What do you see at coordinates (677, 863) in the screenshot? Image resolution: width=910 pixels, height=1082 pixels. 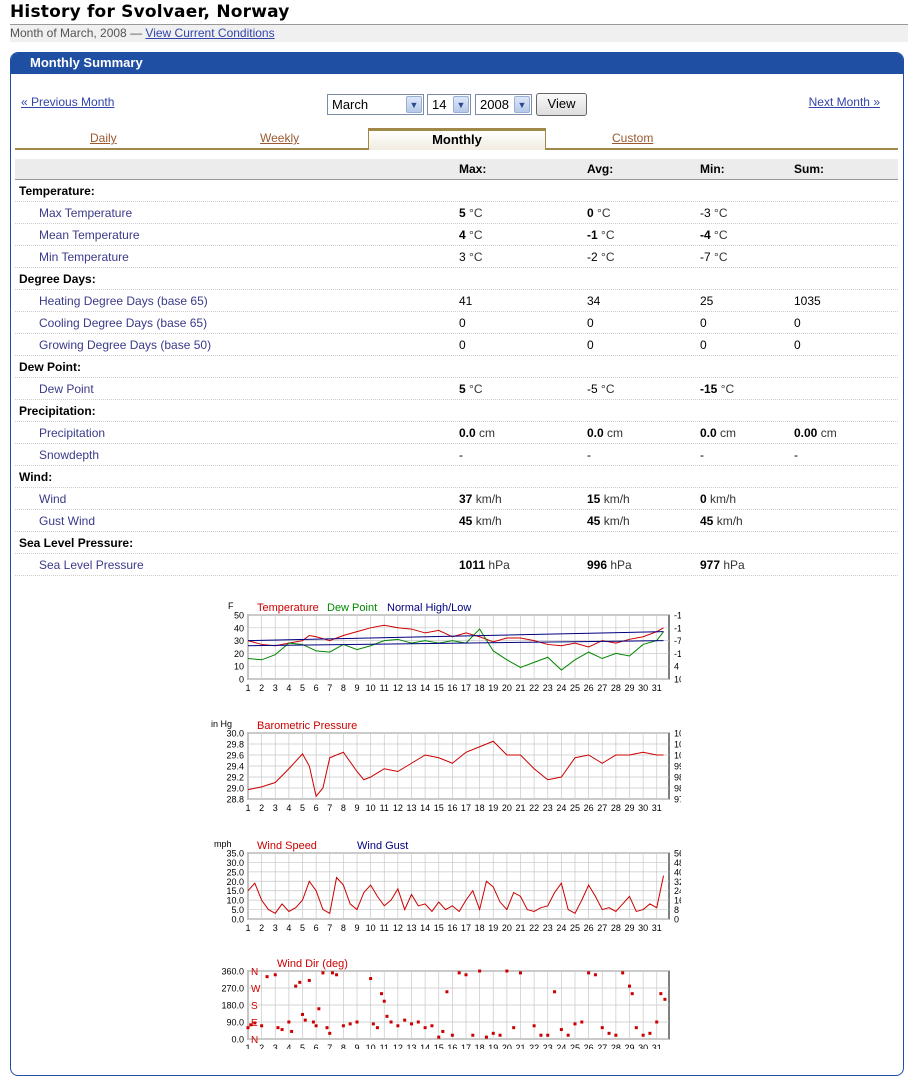 I see `y-right-tick-label: 48` at bounding box center [677, 863].